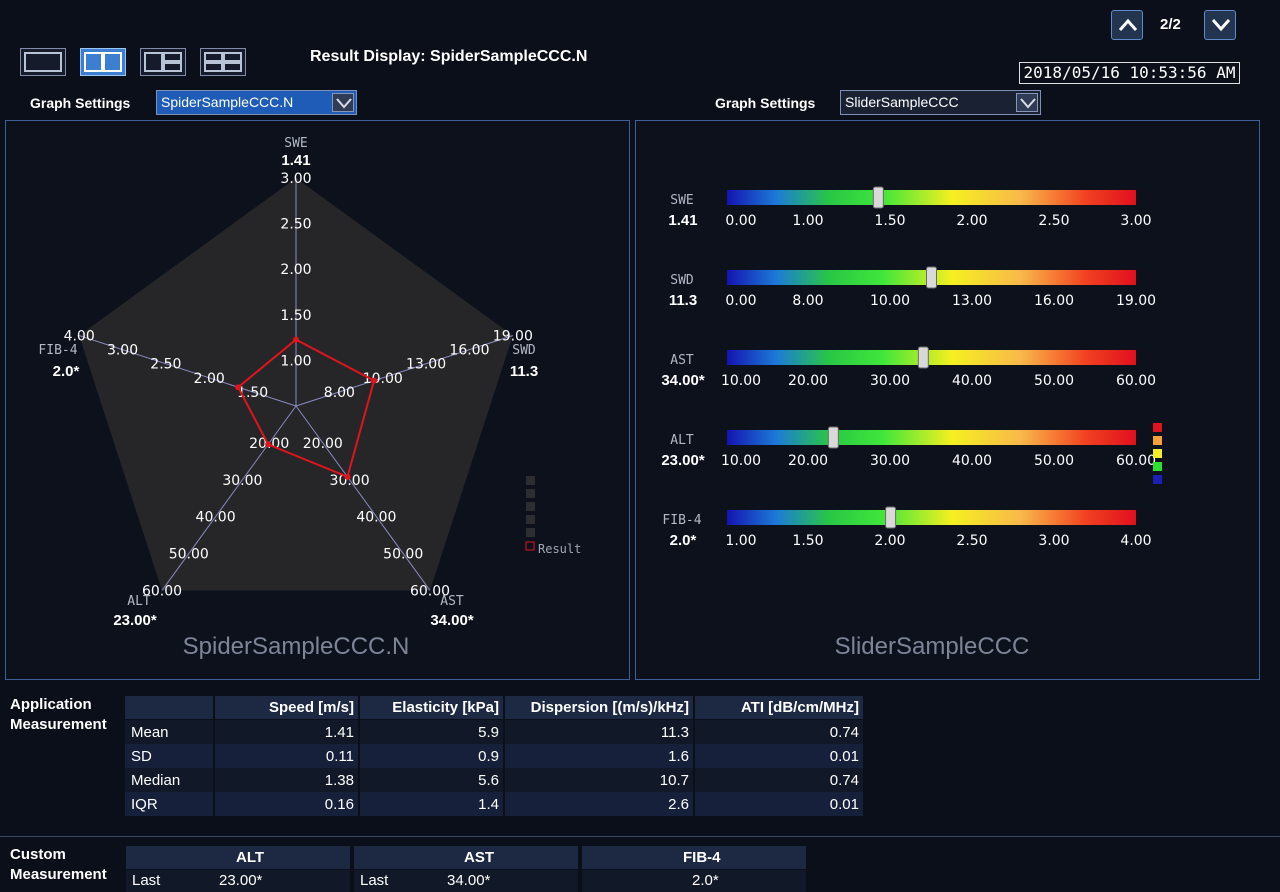 The image size is (1280, 892). Describe the element at coordinates (600, 804) in the screenshot. I see `table-cell: 2.6` at that location.